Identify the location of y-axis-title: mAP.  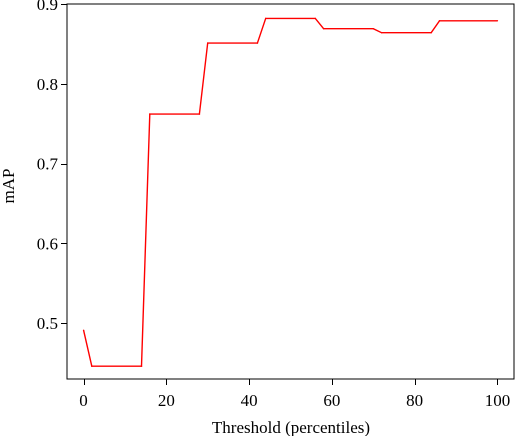
(9, 186).